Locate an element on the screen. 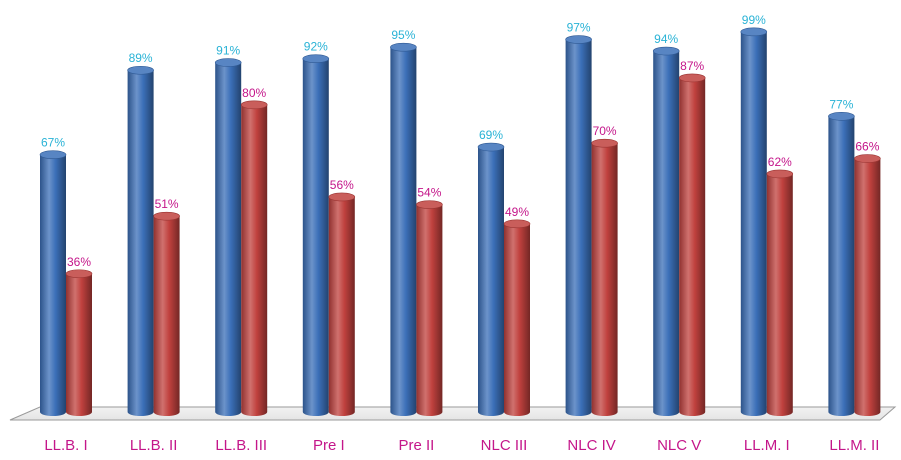 This screenshot has height=460, width=901. category-label: NLC III is located at coordinates (504, 445).